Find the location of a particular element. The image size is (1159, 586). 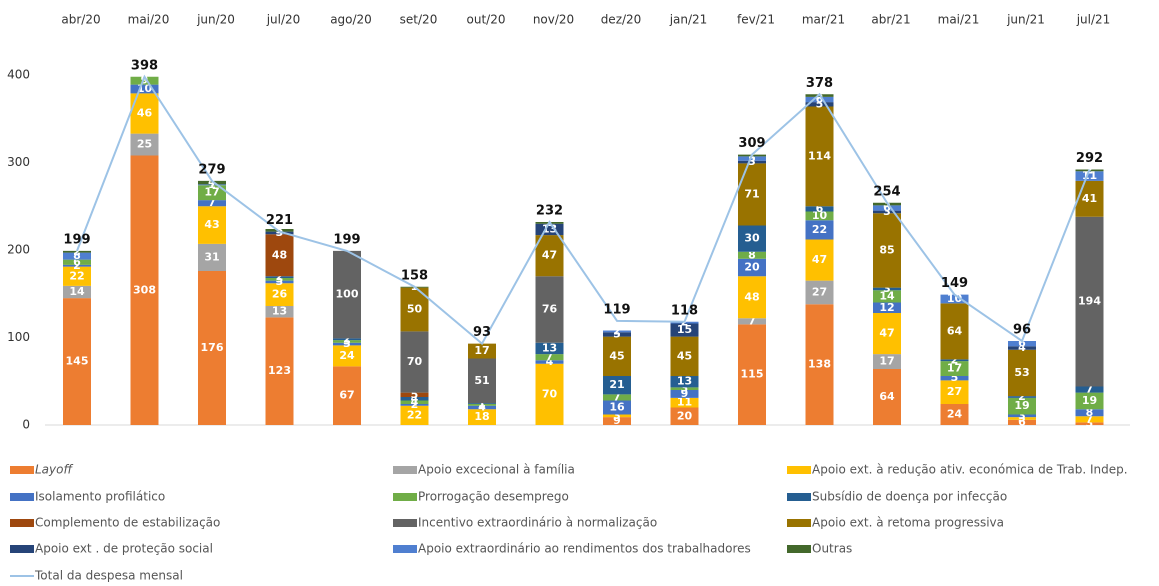

y-tick-label: 300 is located at coordinates (18, 162).